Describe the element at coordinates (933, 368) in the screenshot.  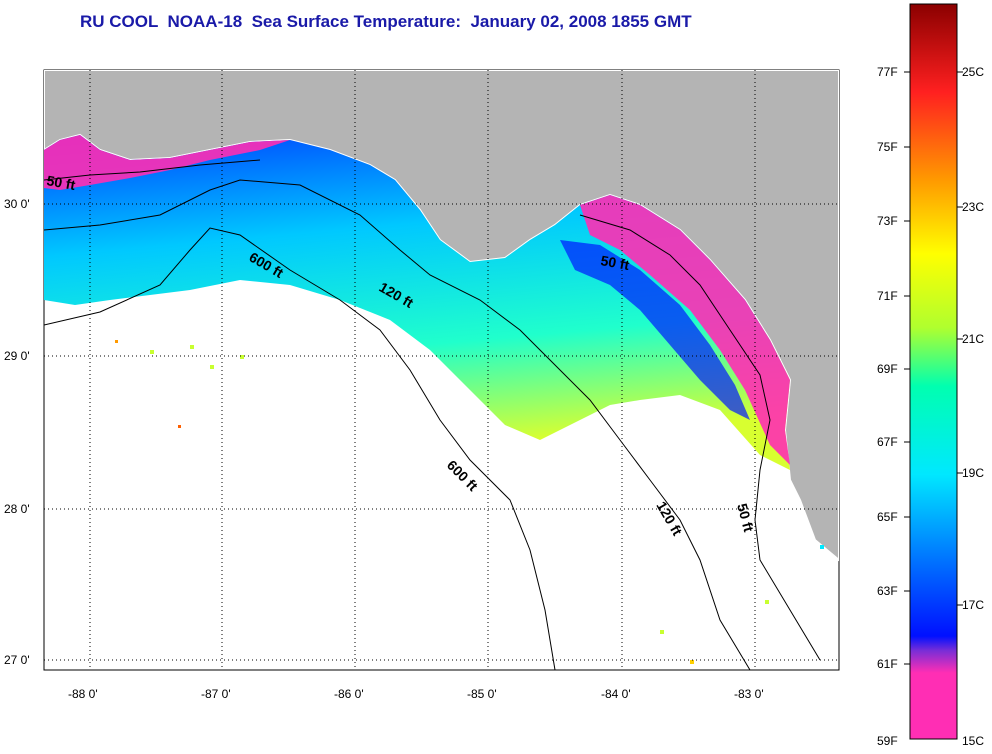
I see `colorbar-ticks` at that location.